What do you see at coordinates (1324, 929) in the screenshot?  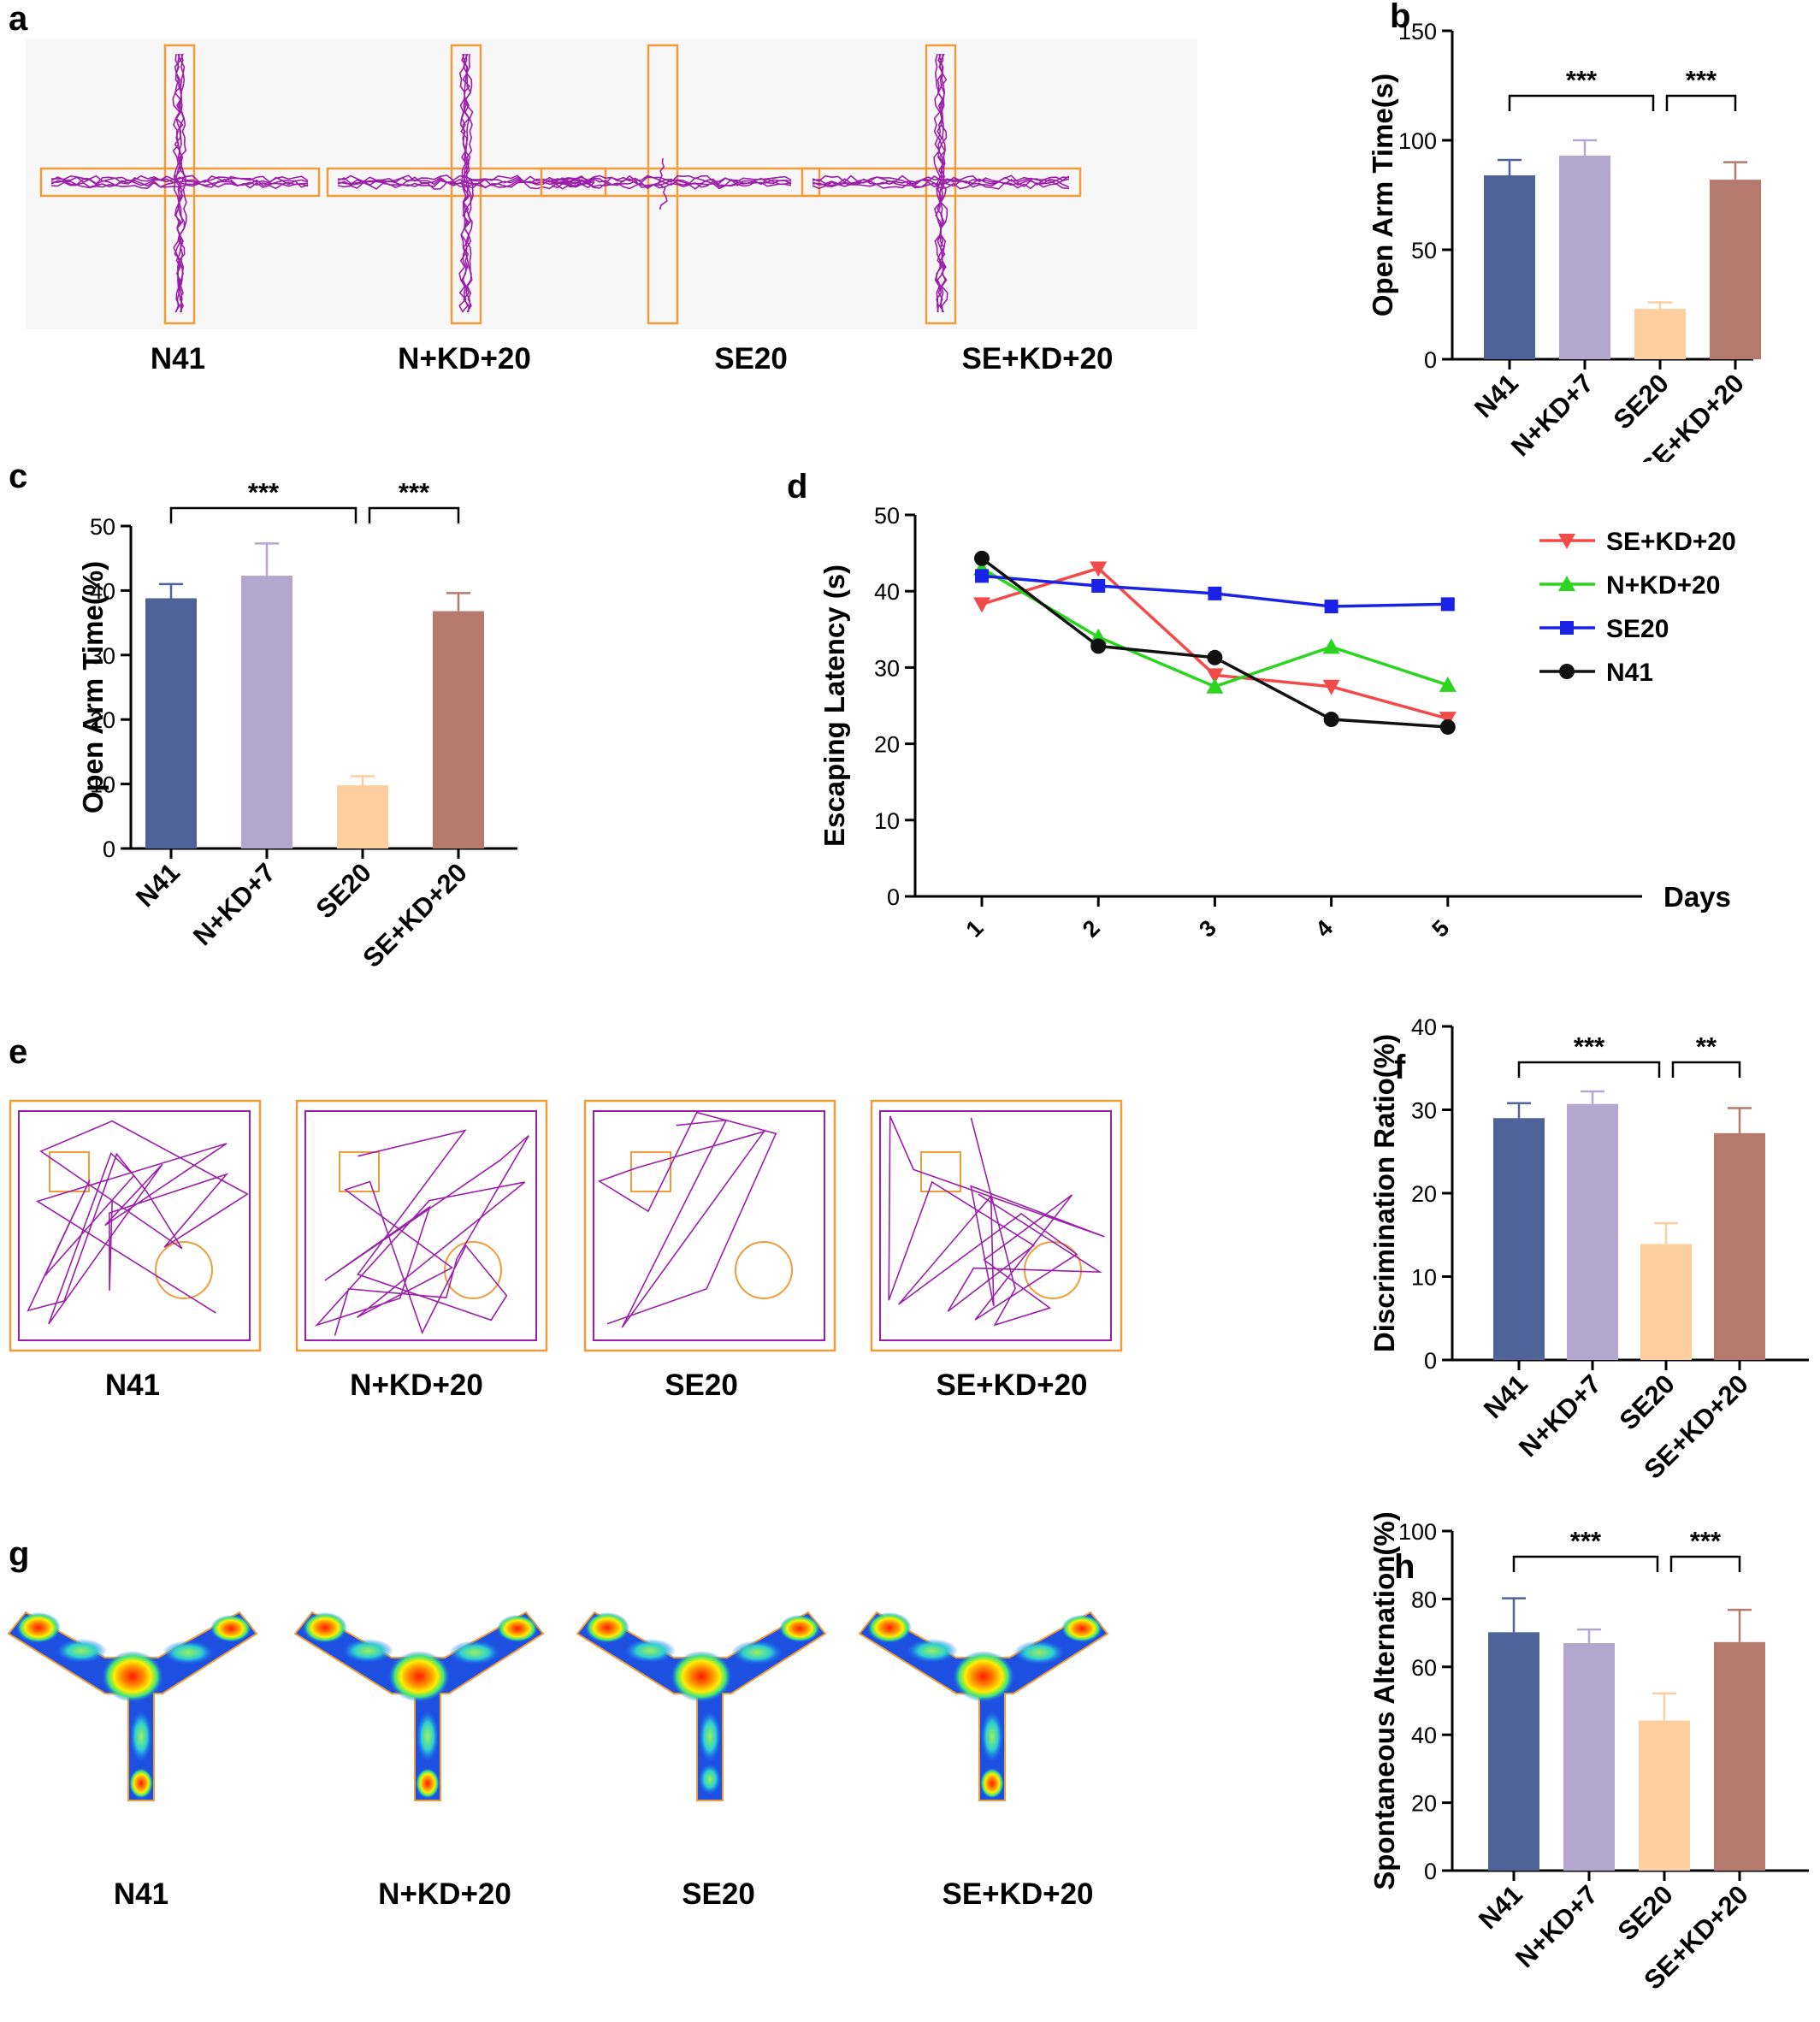 I see `x-tick-label: 4` at bounding box center [1324, 929].